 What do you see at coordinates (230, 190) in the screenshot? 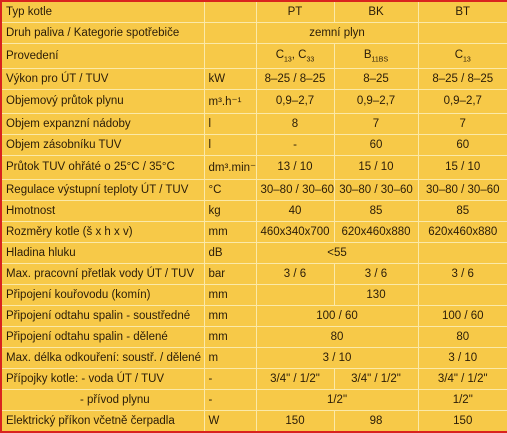
I see `unit: °C` at bounding box center [230, 190].